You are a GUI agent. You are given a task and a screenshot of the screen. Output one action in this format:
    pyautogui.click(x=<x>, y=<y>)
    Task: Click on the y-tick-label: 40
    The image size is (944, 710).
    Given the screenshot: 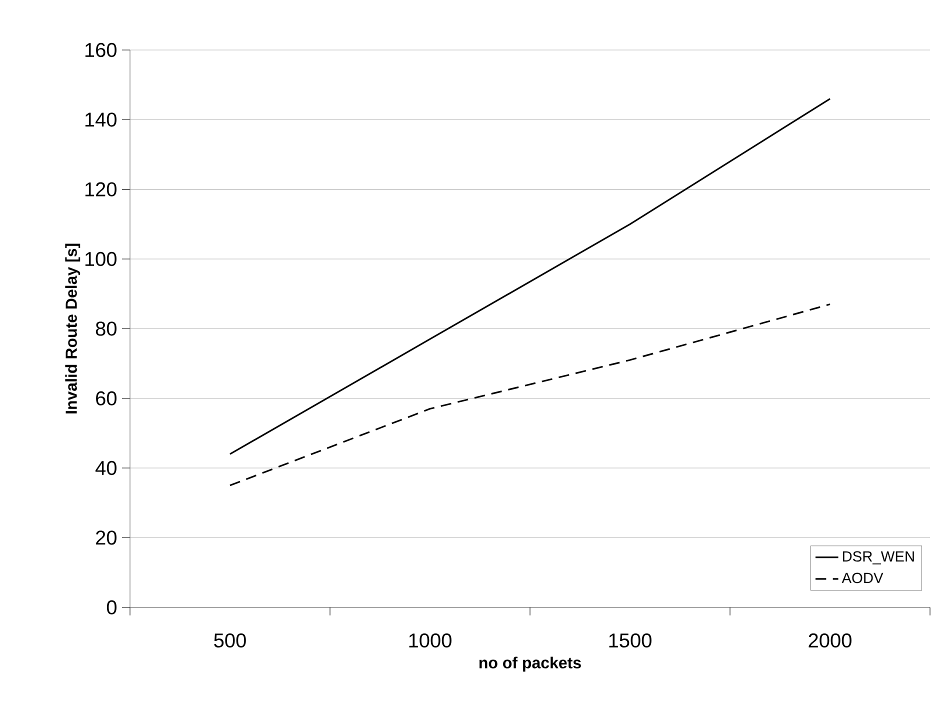 What is the action you would take?
    pyautogui.click(x=106, y=468)
    